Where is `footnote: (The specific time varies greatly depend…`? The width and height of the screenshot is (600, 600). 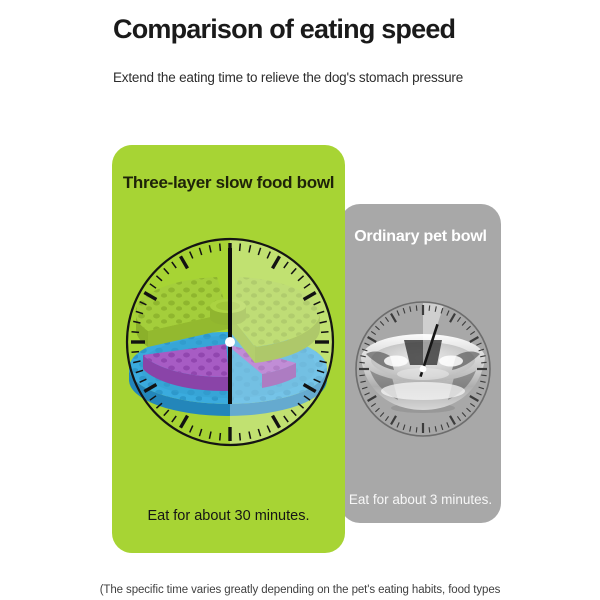
footnote: (The specific time varies greatly depend… is located at coordinates (300, 590).